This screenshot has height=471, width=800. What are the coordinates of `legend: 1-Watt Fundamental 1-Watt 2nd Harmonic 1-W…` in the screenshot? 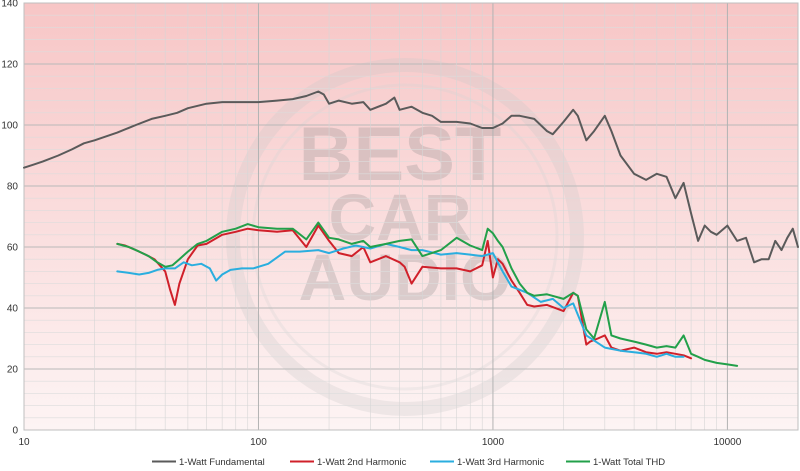 It's located at (408, 462).